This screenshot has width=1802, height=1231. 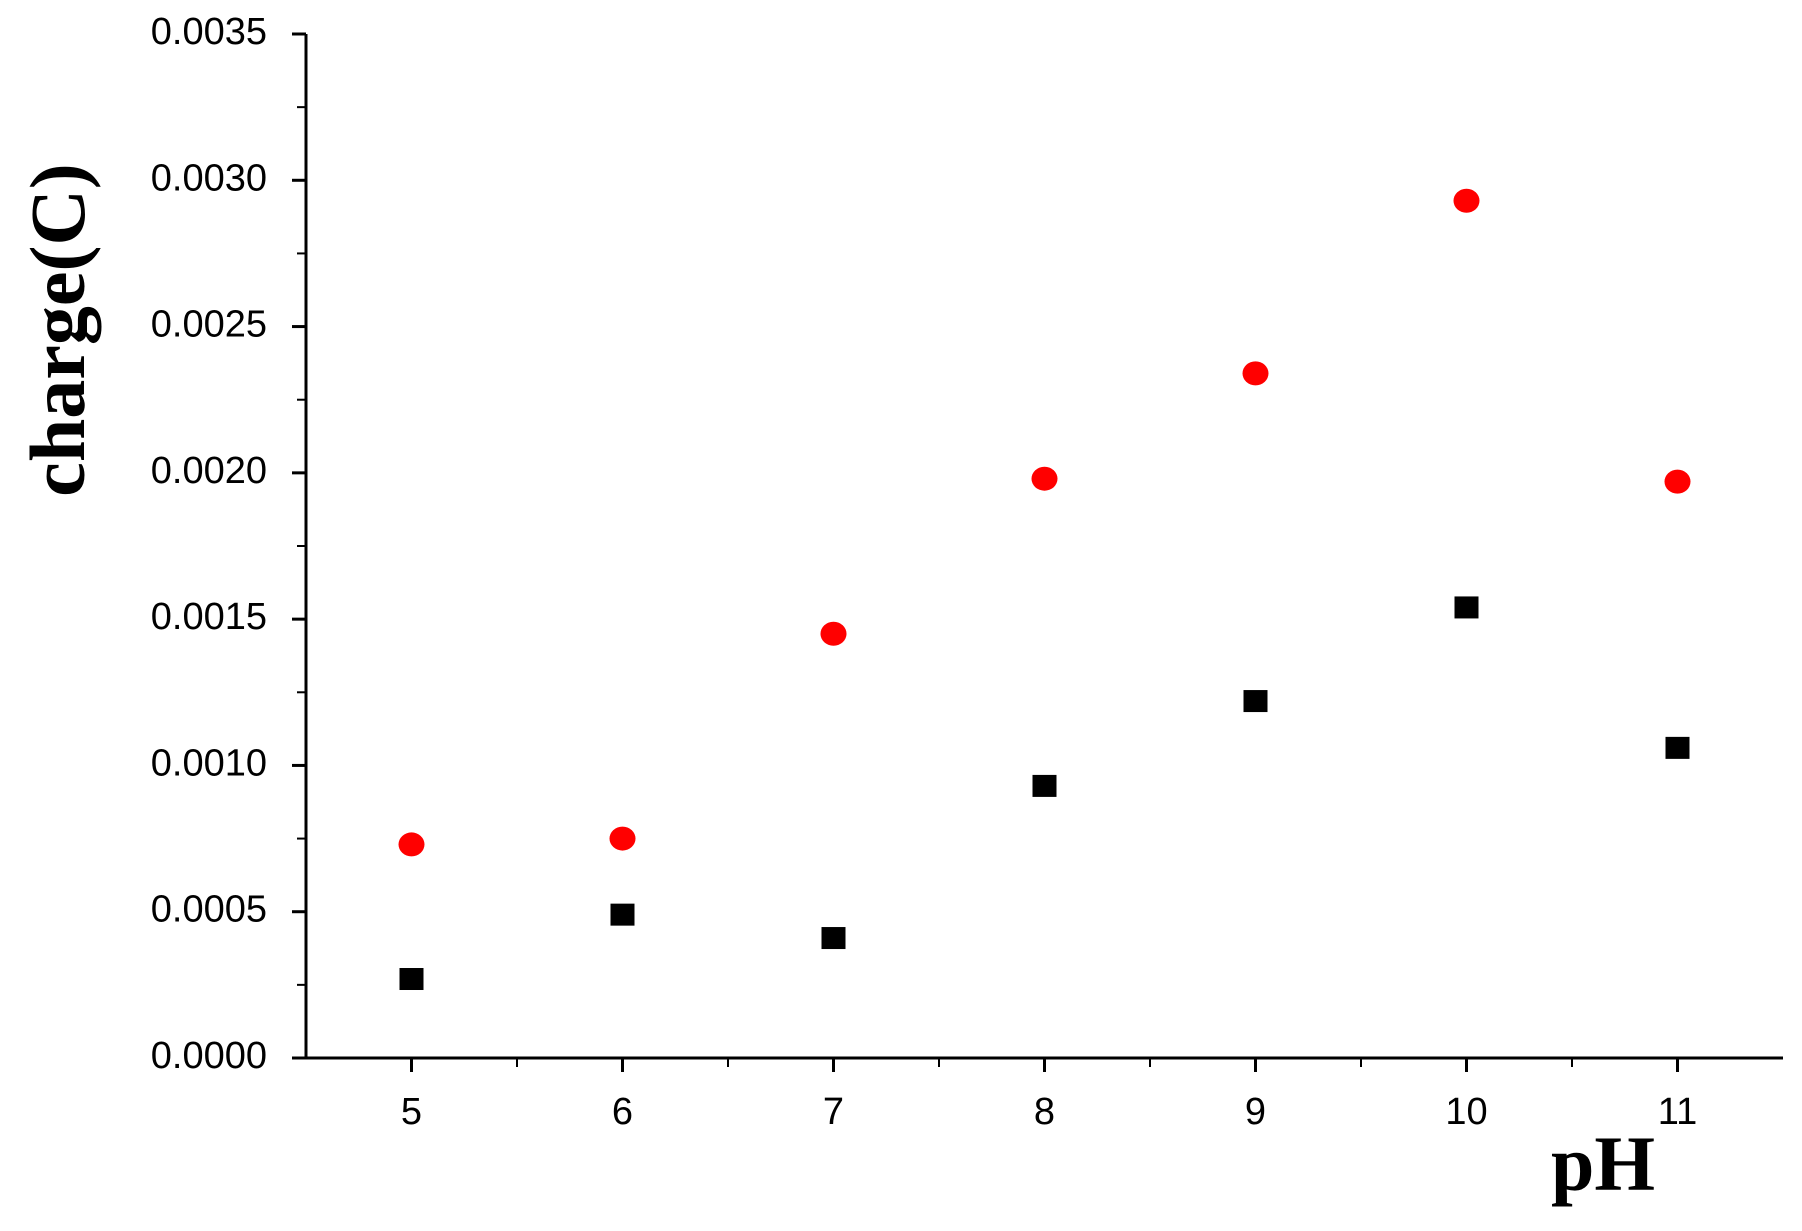 I want to click on y-tick-label: 0.0005, so click(x=209, y=910).